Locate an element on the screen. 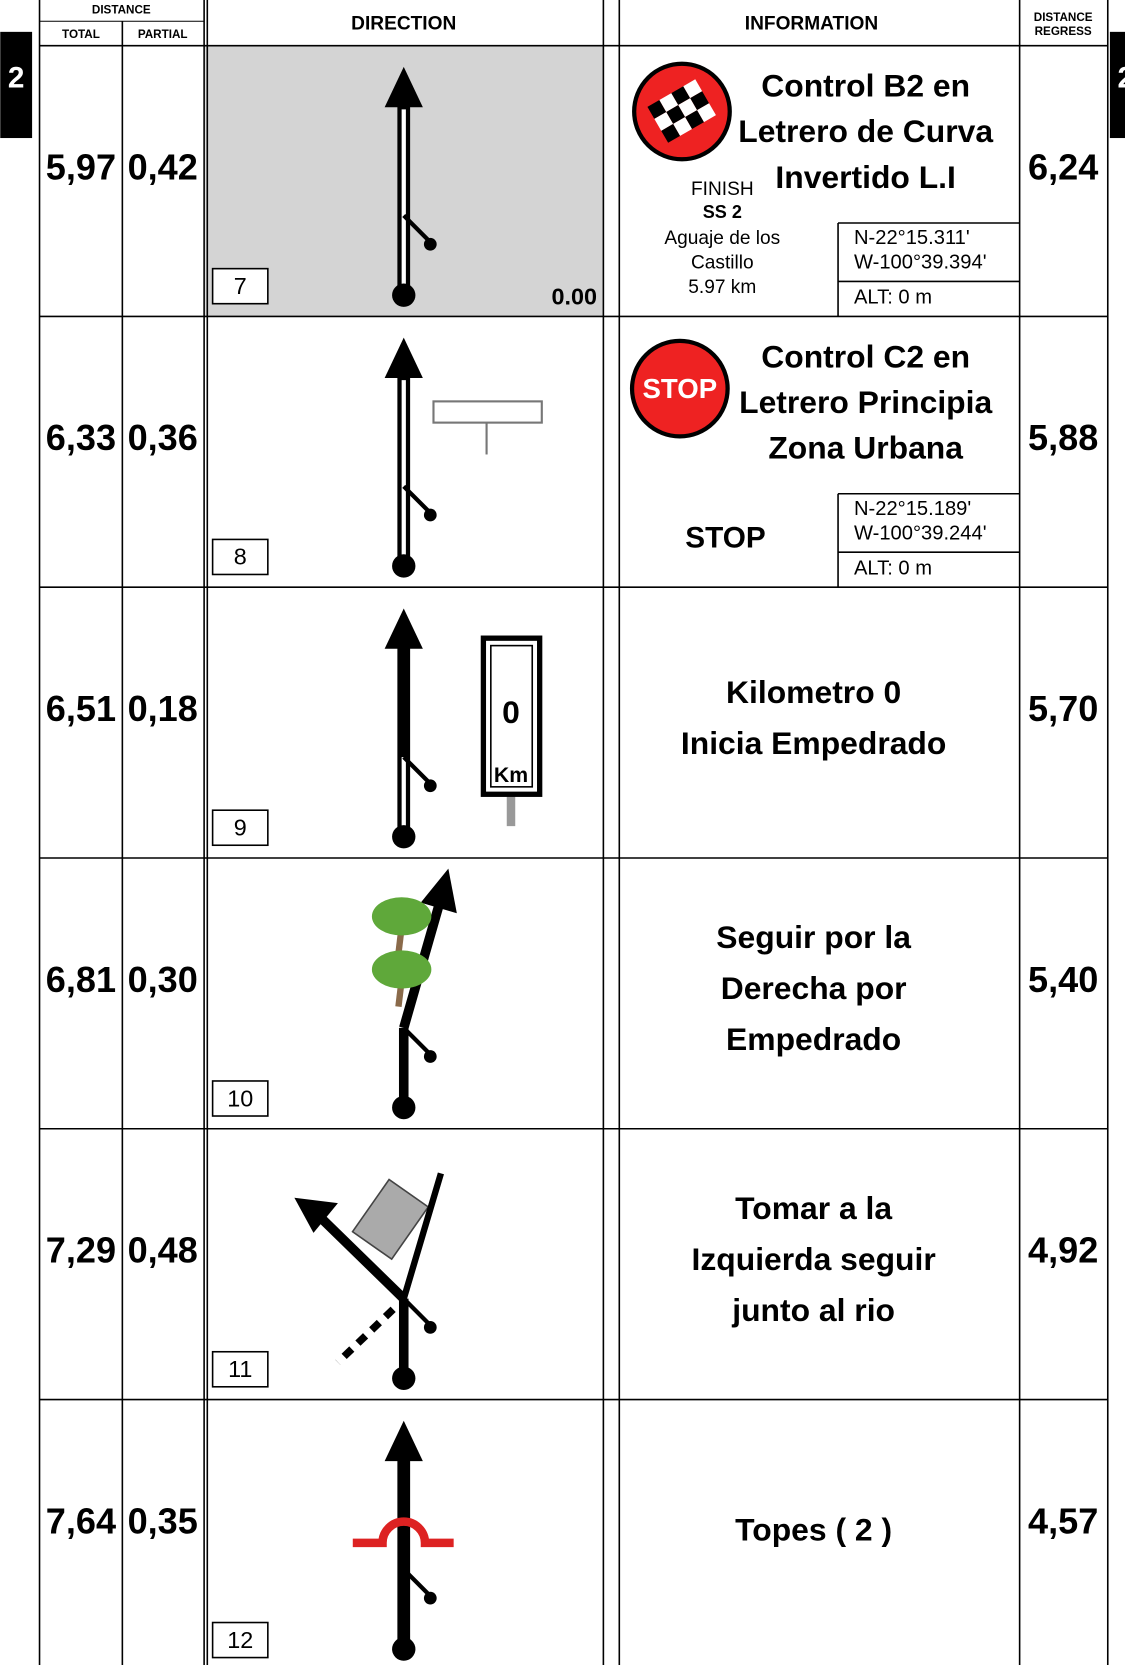 This screenshot has height=1665, width=1125. row-number: 7 is located at coordinates (240, 286).